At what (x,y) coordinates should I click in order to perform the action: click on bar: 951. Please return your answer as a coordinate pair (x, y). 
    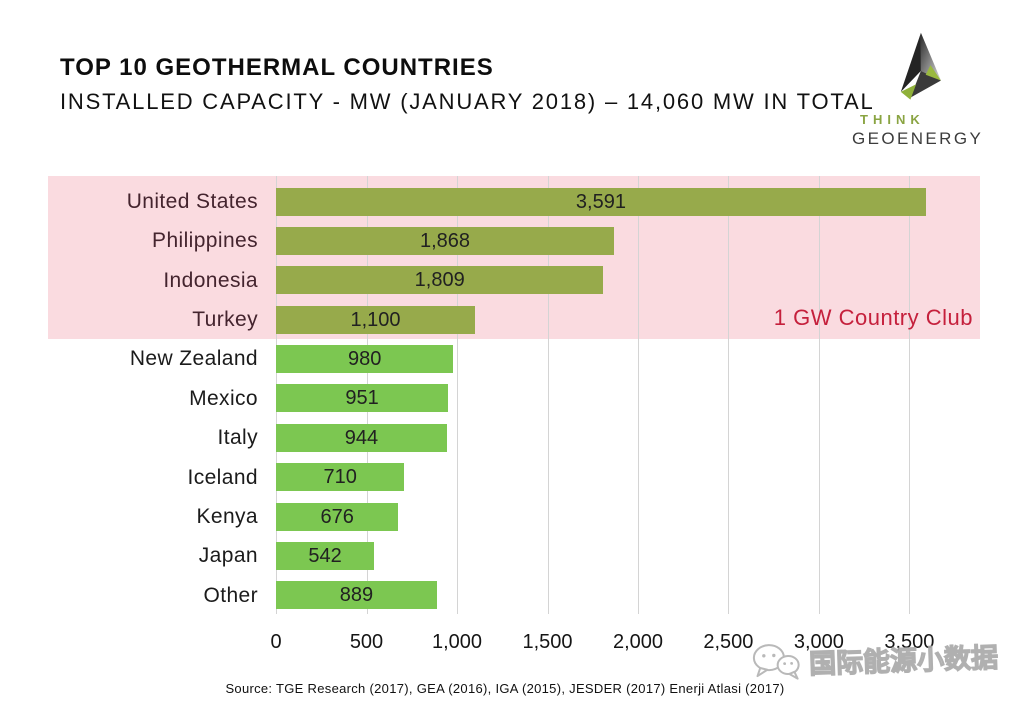
    Looking at the image, I should click on (362, 398).